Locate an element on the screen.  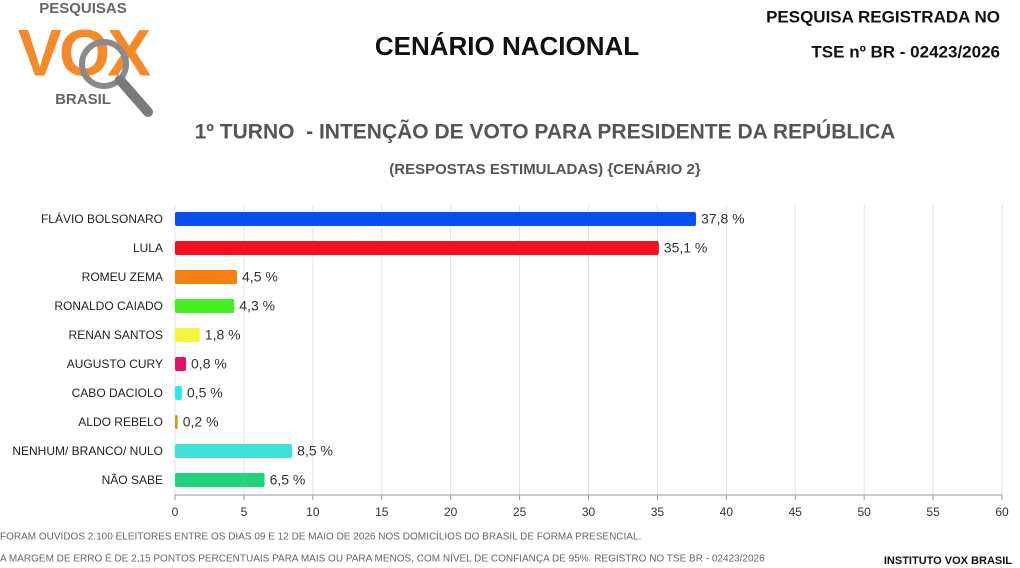
value-label: 0,8 % is located at coordinates (209, 364).